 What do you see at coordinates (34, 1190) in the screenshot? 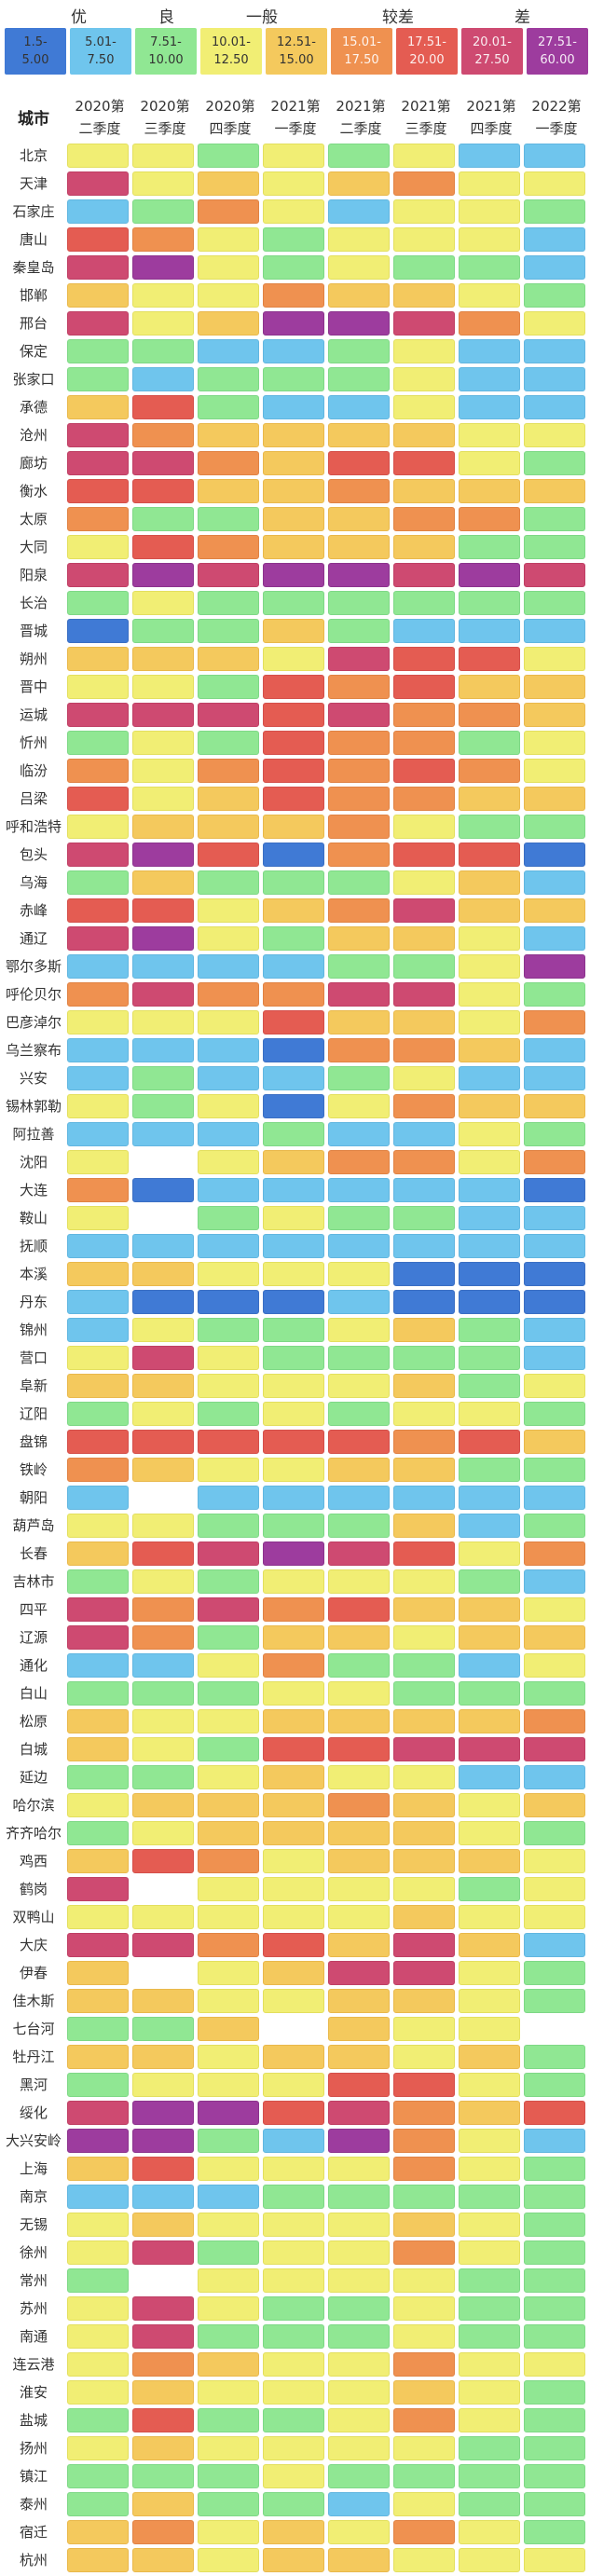
I see `city-label: 大连` at bounding box center [34, 1190].